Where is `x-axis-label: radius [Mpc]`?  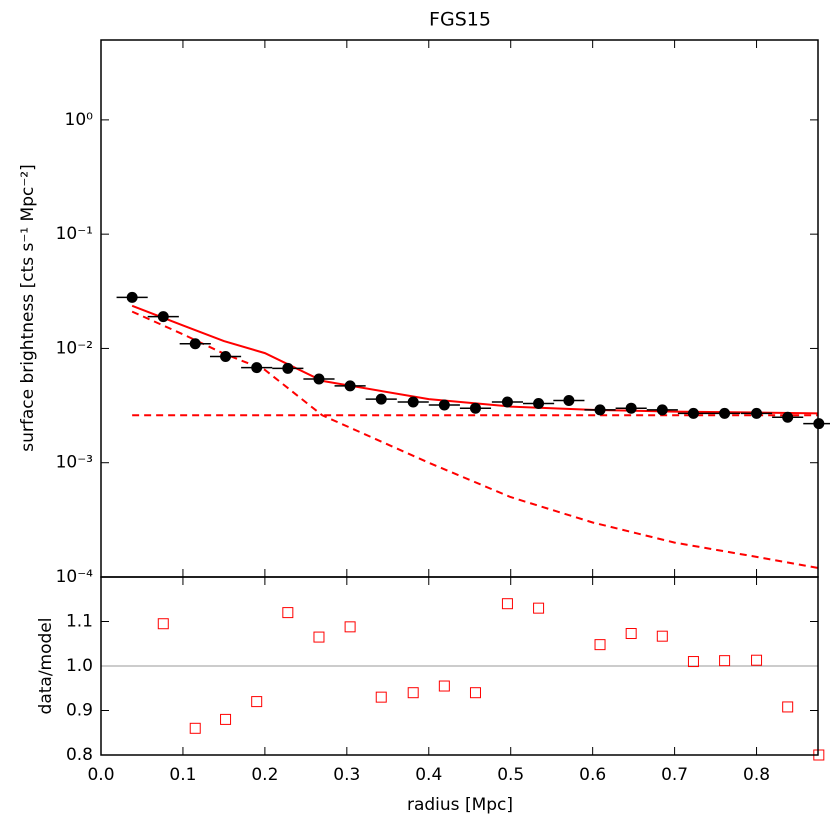
x-axis-label: radius [Mpc] is located at coordinates (460, 805).